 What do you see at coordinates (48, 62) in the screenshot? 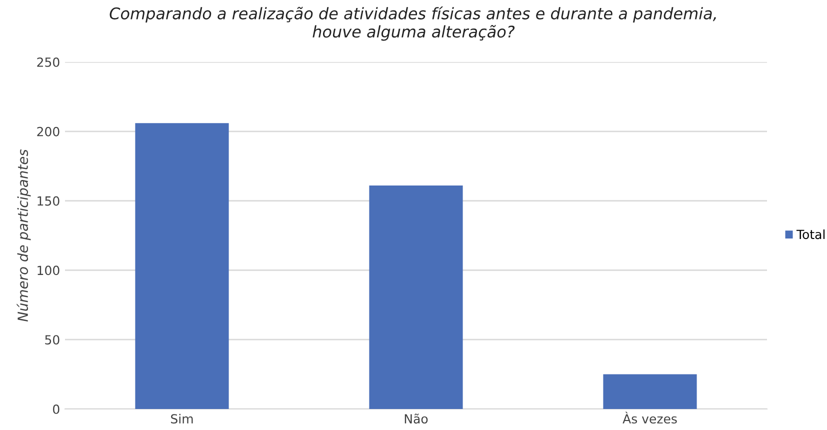
I see `y-tick-label: 250` at bounding box center [48, 62].